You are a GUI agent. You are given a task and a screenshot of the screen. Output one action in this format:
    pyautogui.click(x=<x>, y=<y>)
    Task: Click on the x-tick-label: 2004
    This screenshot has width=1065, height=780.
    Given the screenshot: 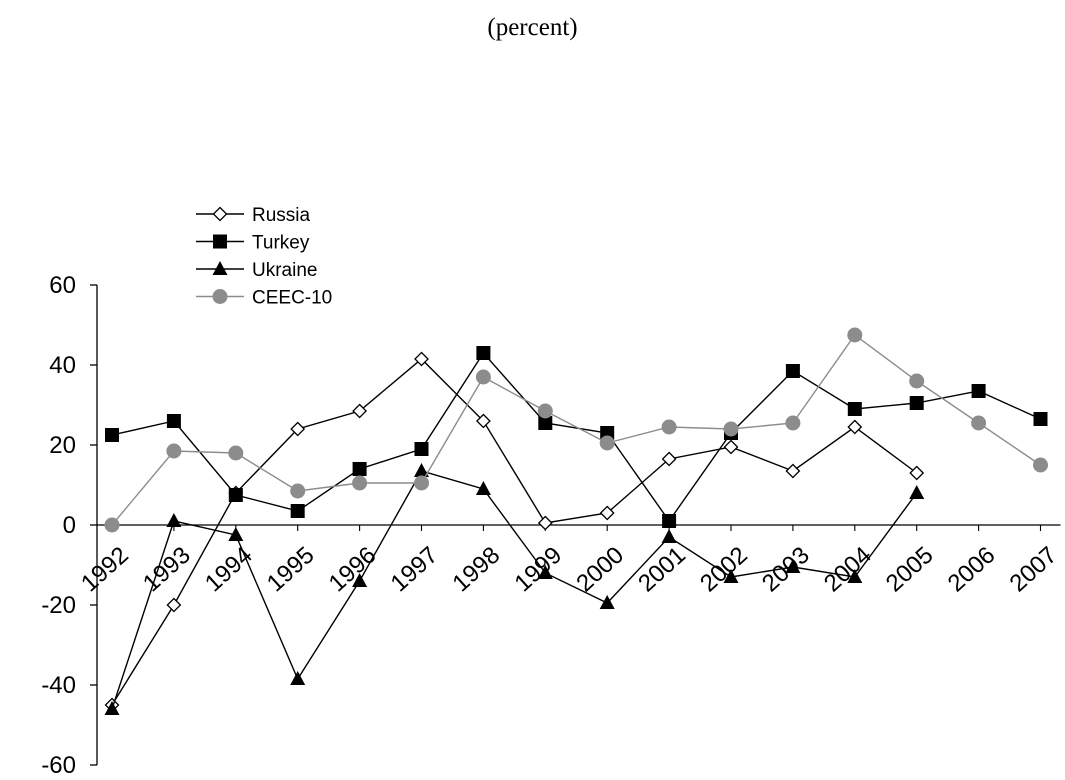 What is the action you would take?
    pyautogui.click(x=848, y=570)
    